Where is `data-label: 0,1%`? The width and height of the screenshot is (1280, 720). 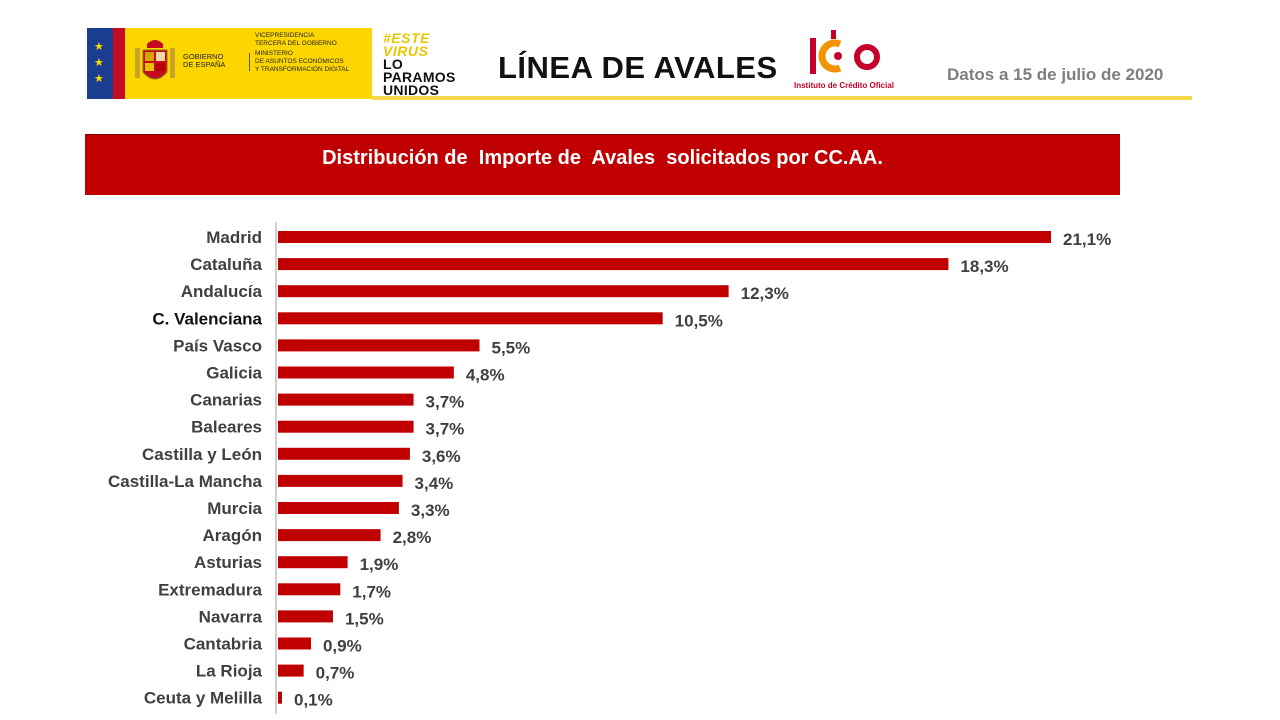 data-label: 0,1% is located at coordinates (313, 700).